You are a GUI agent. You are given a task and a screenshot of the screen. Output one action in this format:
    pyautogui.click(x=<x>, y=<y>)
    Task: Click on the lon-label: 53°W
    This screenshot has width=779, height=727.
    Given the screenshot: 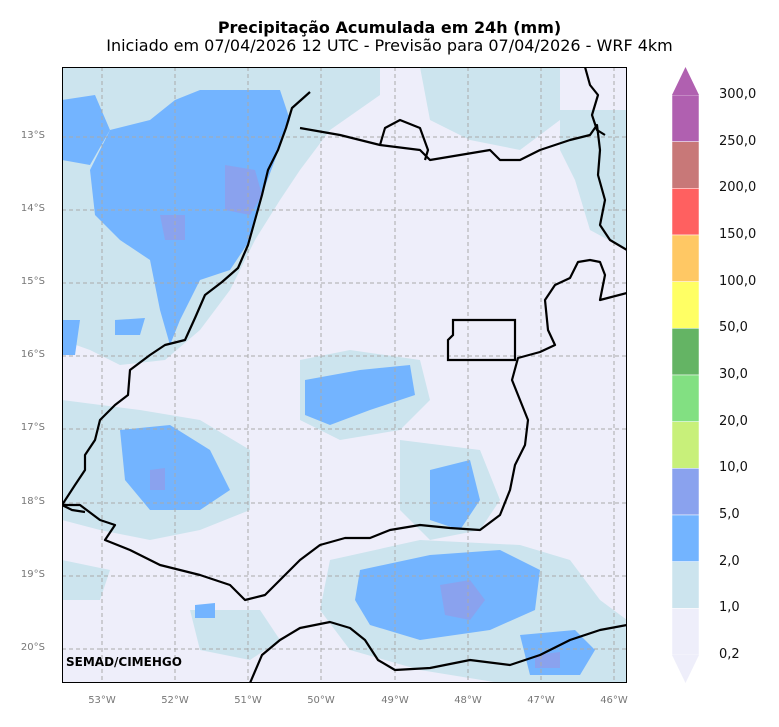 What is the action you would take?
    pyautogui.click(x=102, y=700)
    